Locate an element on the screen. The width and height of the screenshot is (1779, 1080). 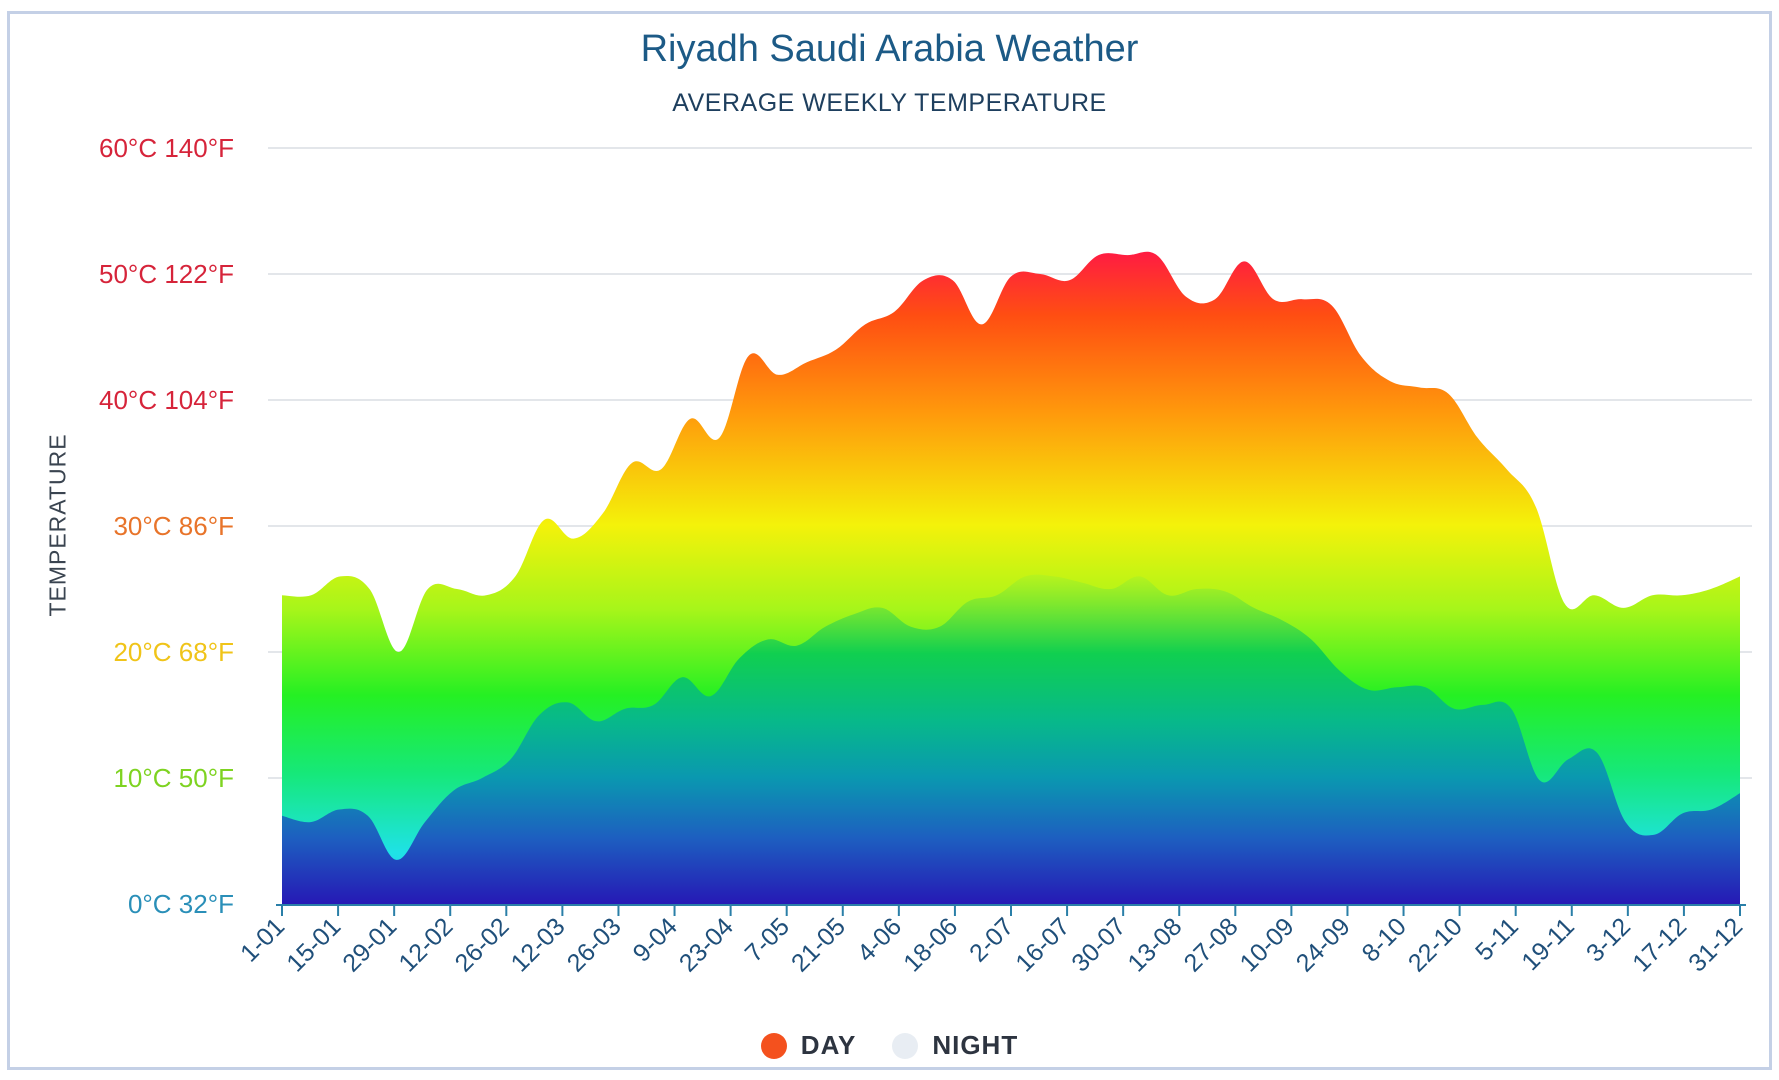
x-tick-label: 24-09 is located at coordinates (1323, 944).